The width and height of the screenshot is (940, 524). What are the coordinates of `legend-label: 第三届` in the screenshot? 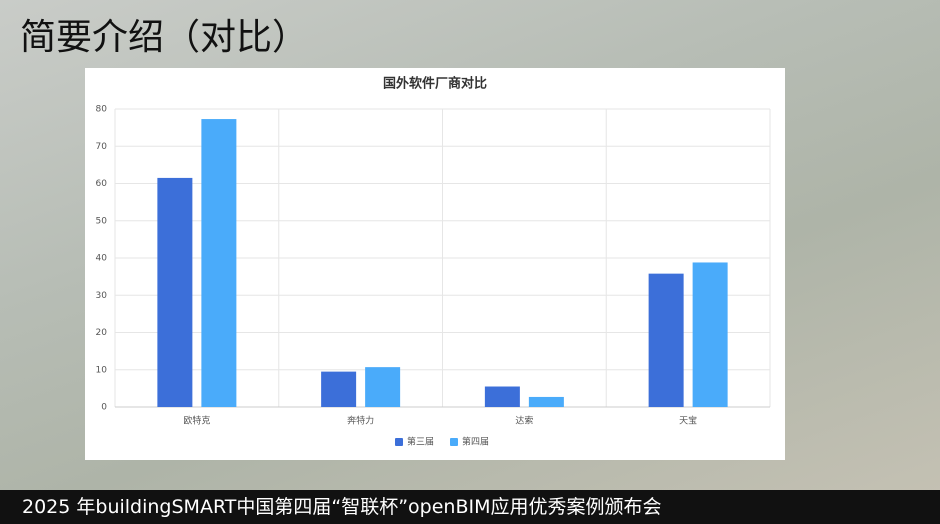 It's located at (420, 442).